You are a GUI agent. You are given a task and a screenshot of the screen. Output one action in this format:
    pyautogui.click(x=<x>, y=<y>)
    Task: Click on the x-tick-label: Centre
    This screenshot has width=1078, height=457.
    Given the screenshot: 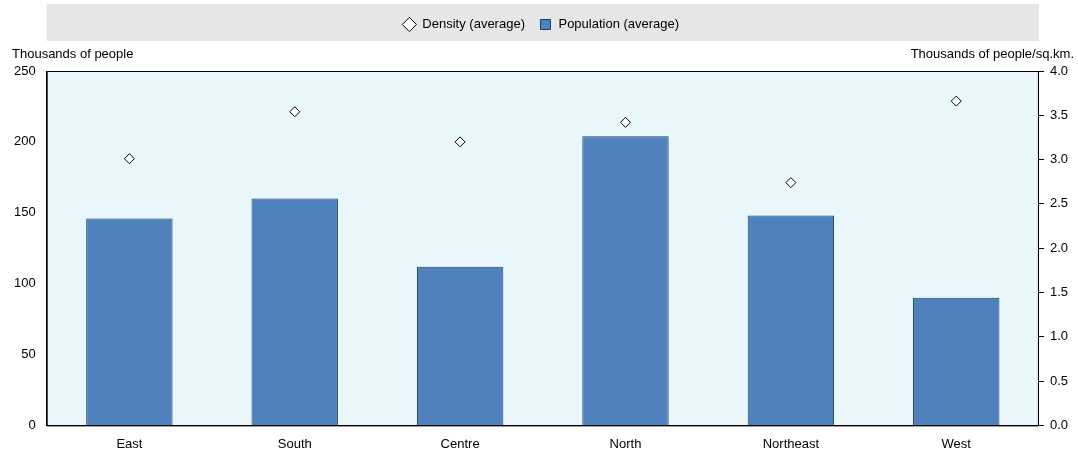 What is the action you would take?
    pyautogui.click(x=460, y=443)
    